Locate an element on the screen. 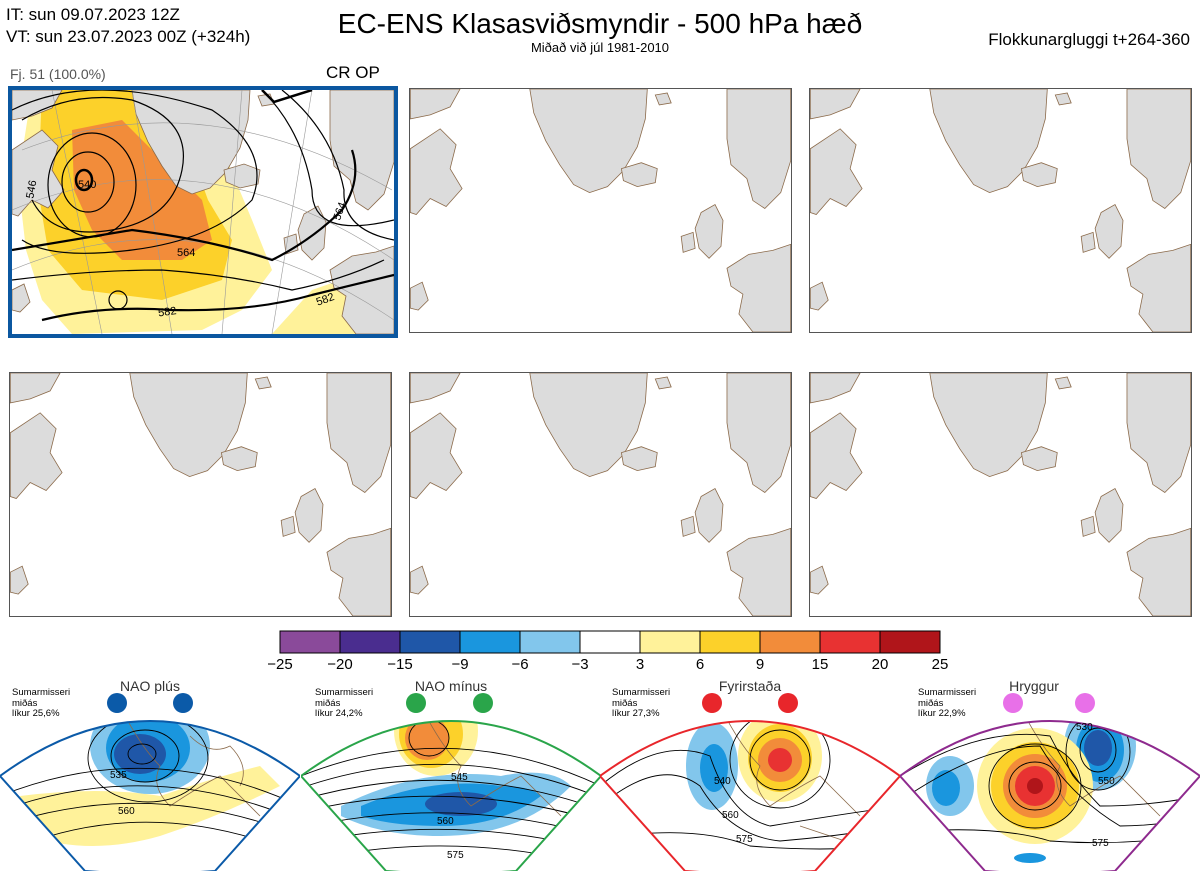 The width and height of the screenshot is (1200, 876). colorbar-tick-label: −20 is located at coordinates (340, 664).